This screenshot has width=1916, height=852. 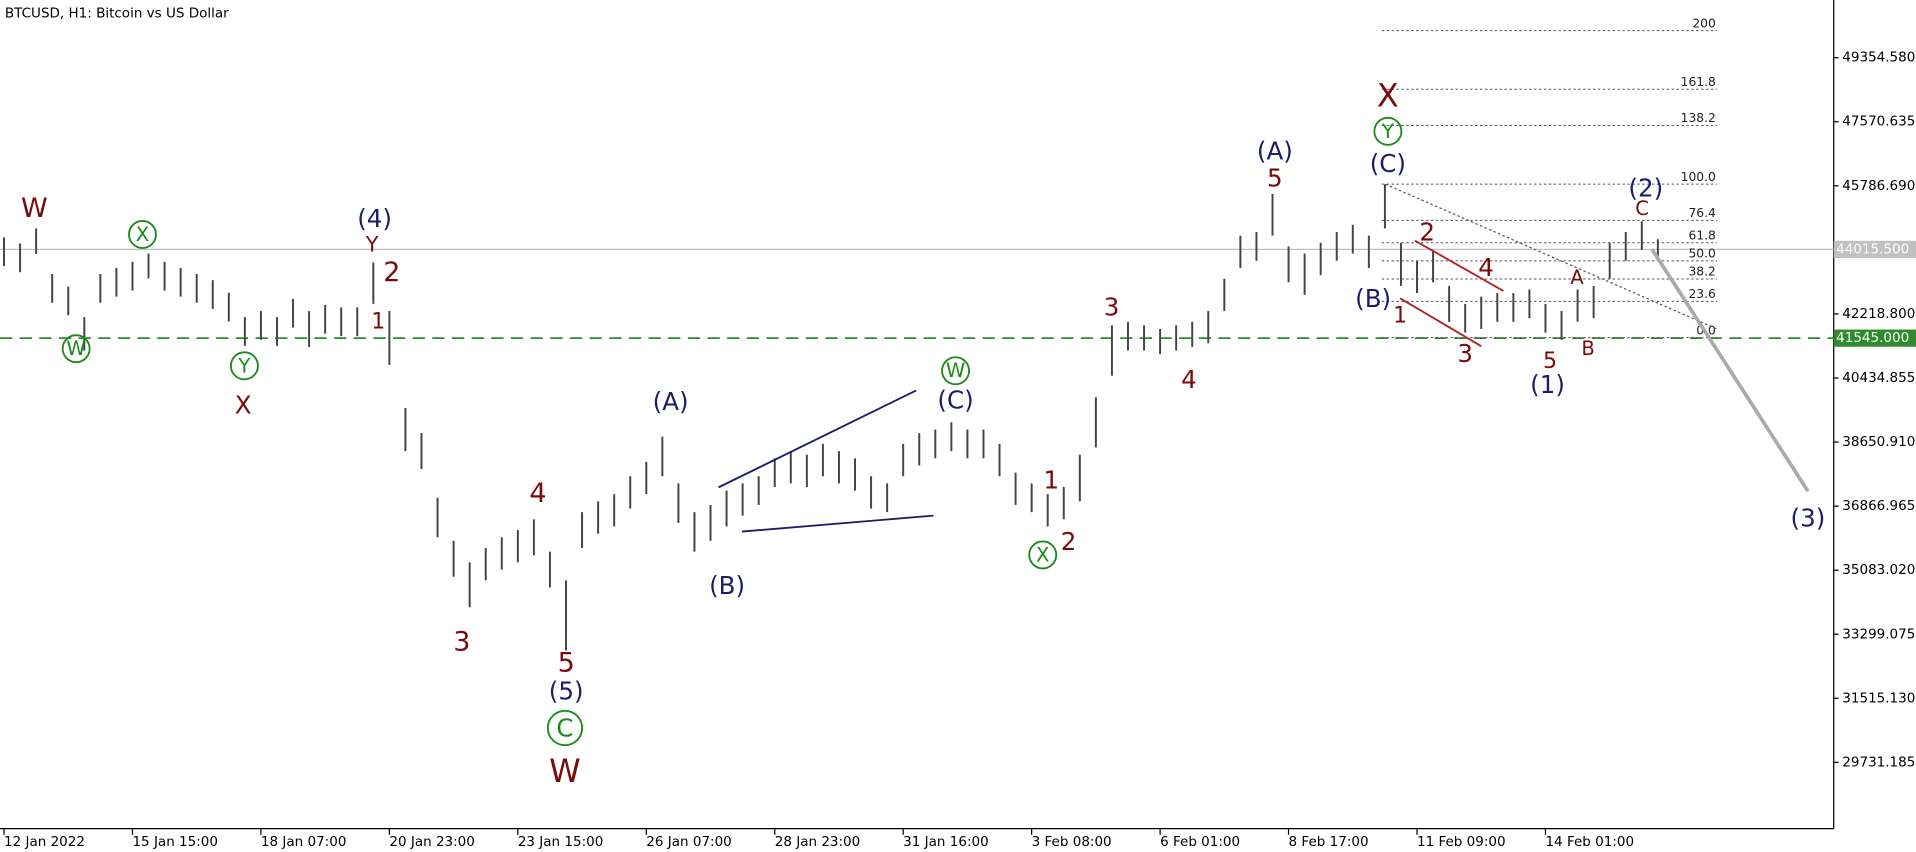 I want to click on y-tick-label: 49354.580, so click(x=1878, y=58).